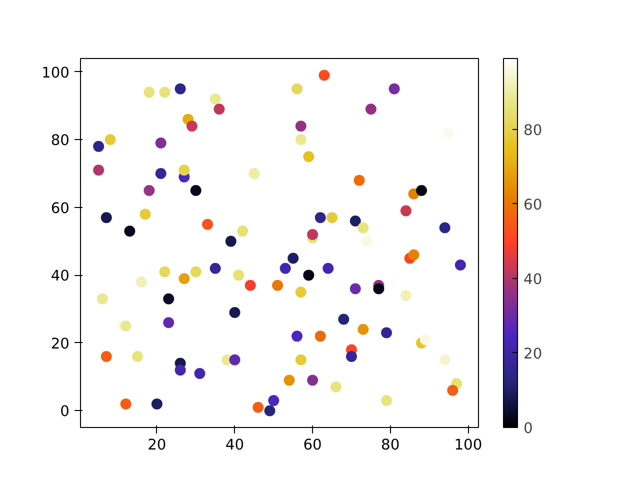 The height and width of the screenshot is (480, 640). What do you see at coordinates (65, 411) in the screenshot?
I see `y-tick-label: 0` at bounding box center [65, 411].